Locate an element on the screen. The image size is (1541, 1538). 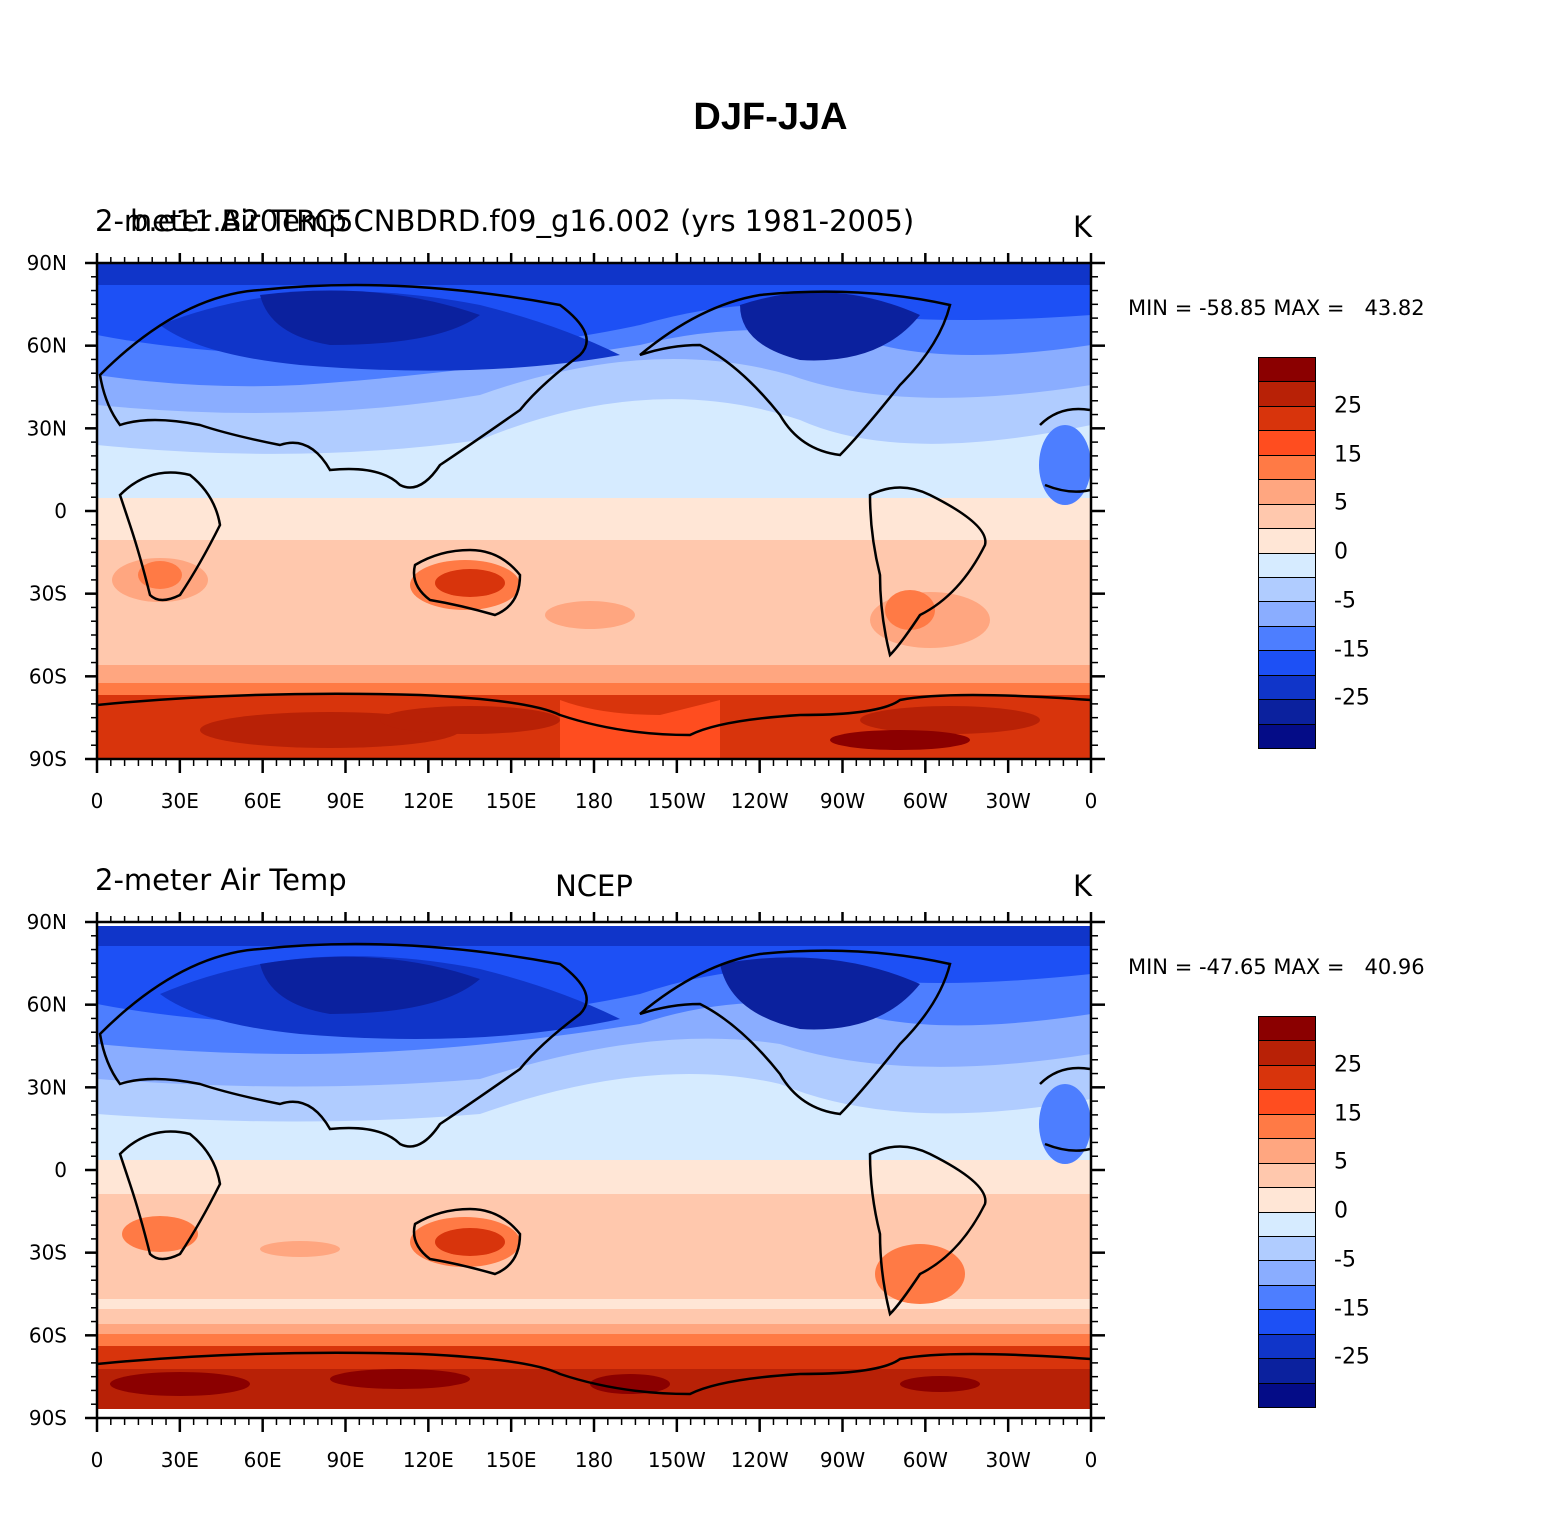
figure-title: DJF-JJA is located at coordinates (770, 117).